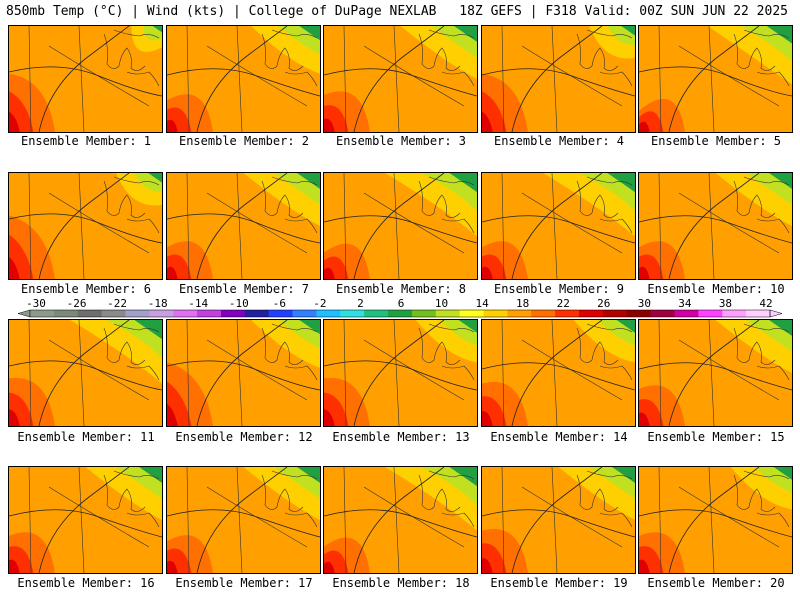 The image size is (800, 600). Describe the element at coordinates (77, 304) in the screenshot. I see `colorbar-tick-label: -26` at that location.